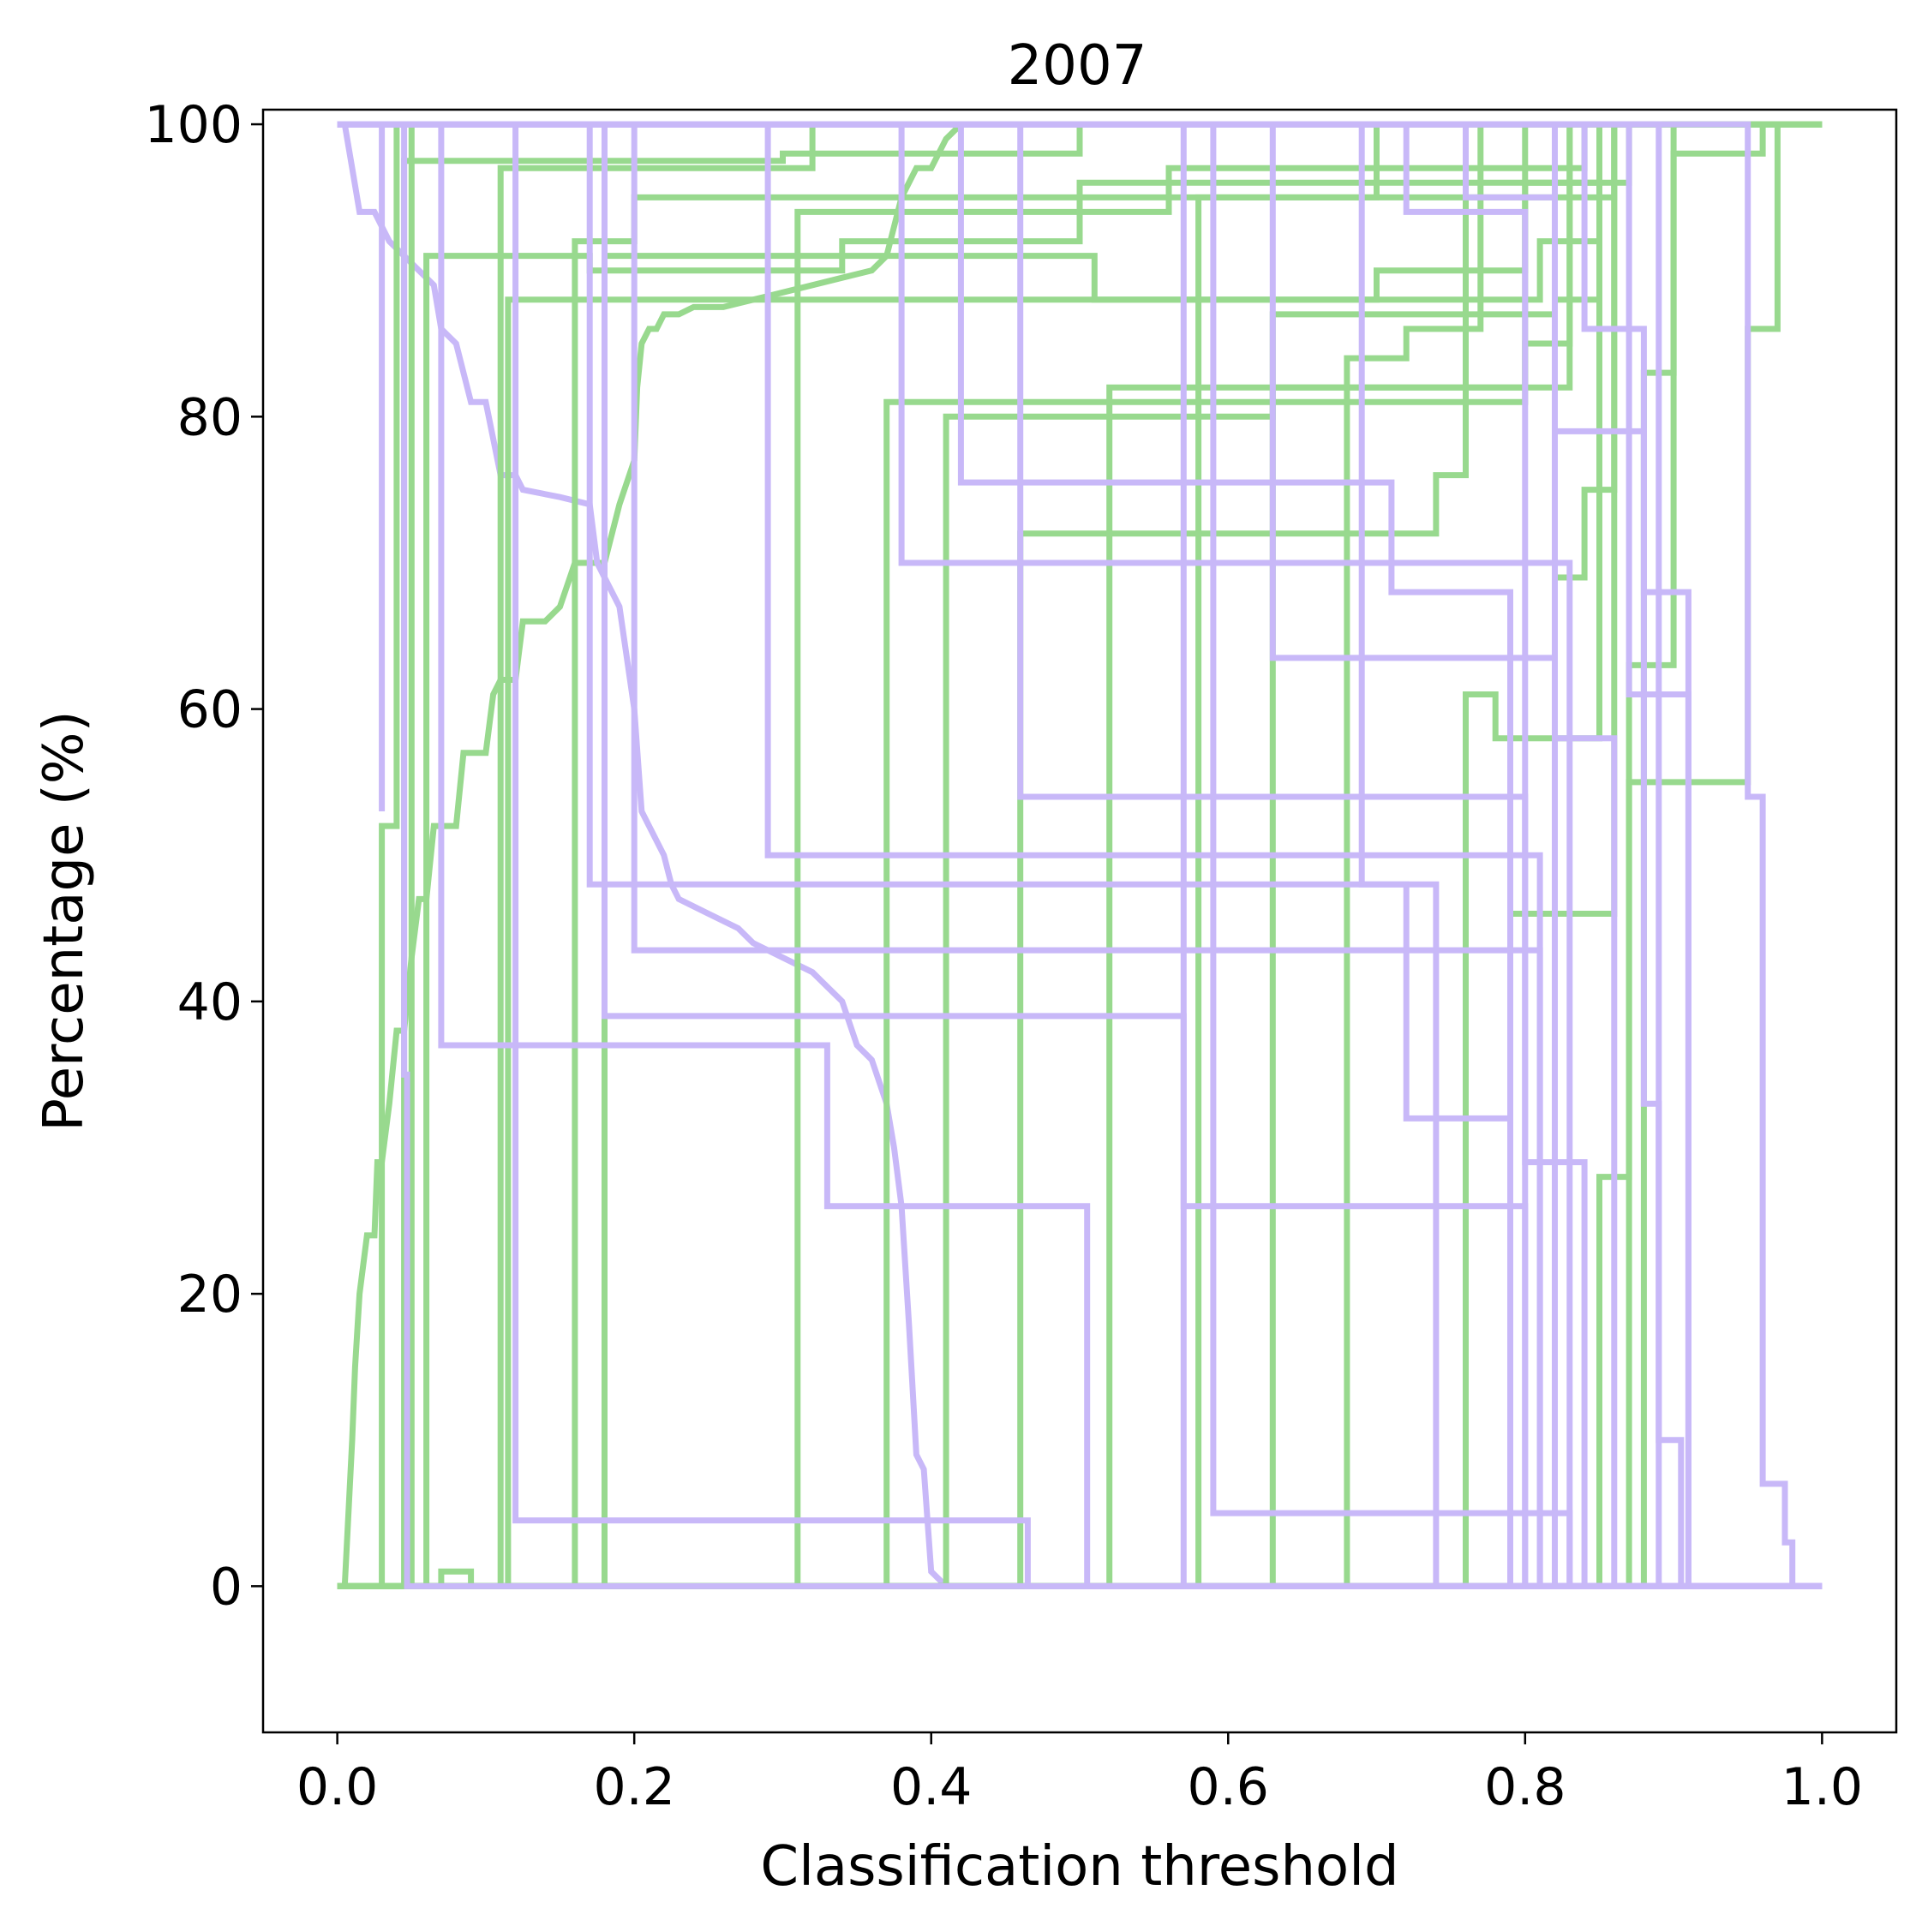 Image resolution: width=1928 pixels, height=1932 pixels. What do you see at coordinates (1080, 1774) in the screenshot?
I see `x-axis: 0.0 0.2 0.4 0.6 0.8 1.0` at bounding box center [1080, 1774].